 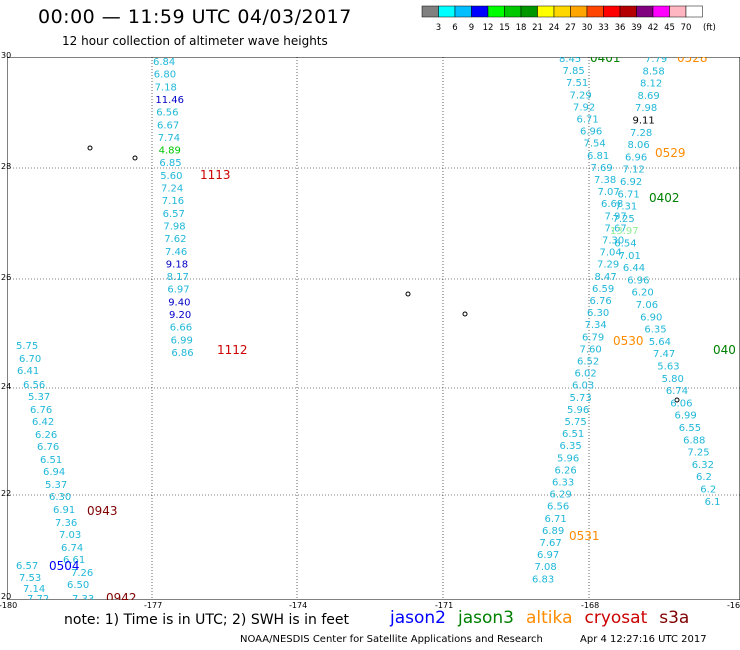 I want to click on swh-label: 6.35, so click(x=655, y=330).